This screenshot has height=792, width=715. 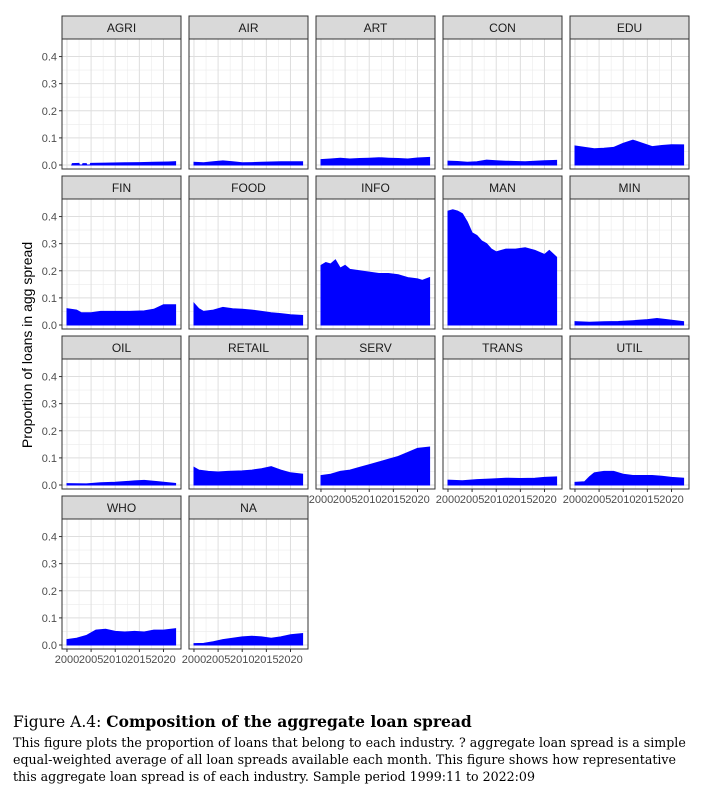 What do you see at coordinates (502, 162) in the screenshot?
I see `area-series-con` at bounding box center [502, 162].